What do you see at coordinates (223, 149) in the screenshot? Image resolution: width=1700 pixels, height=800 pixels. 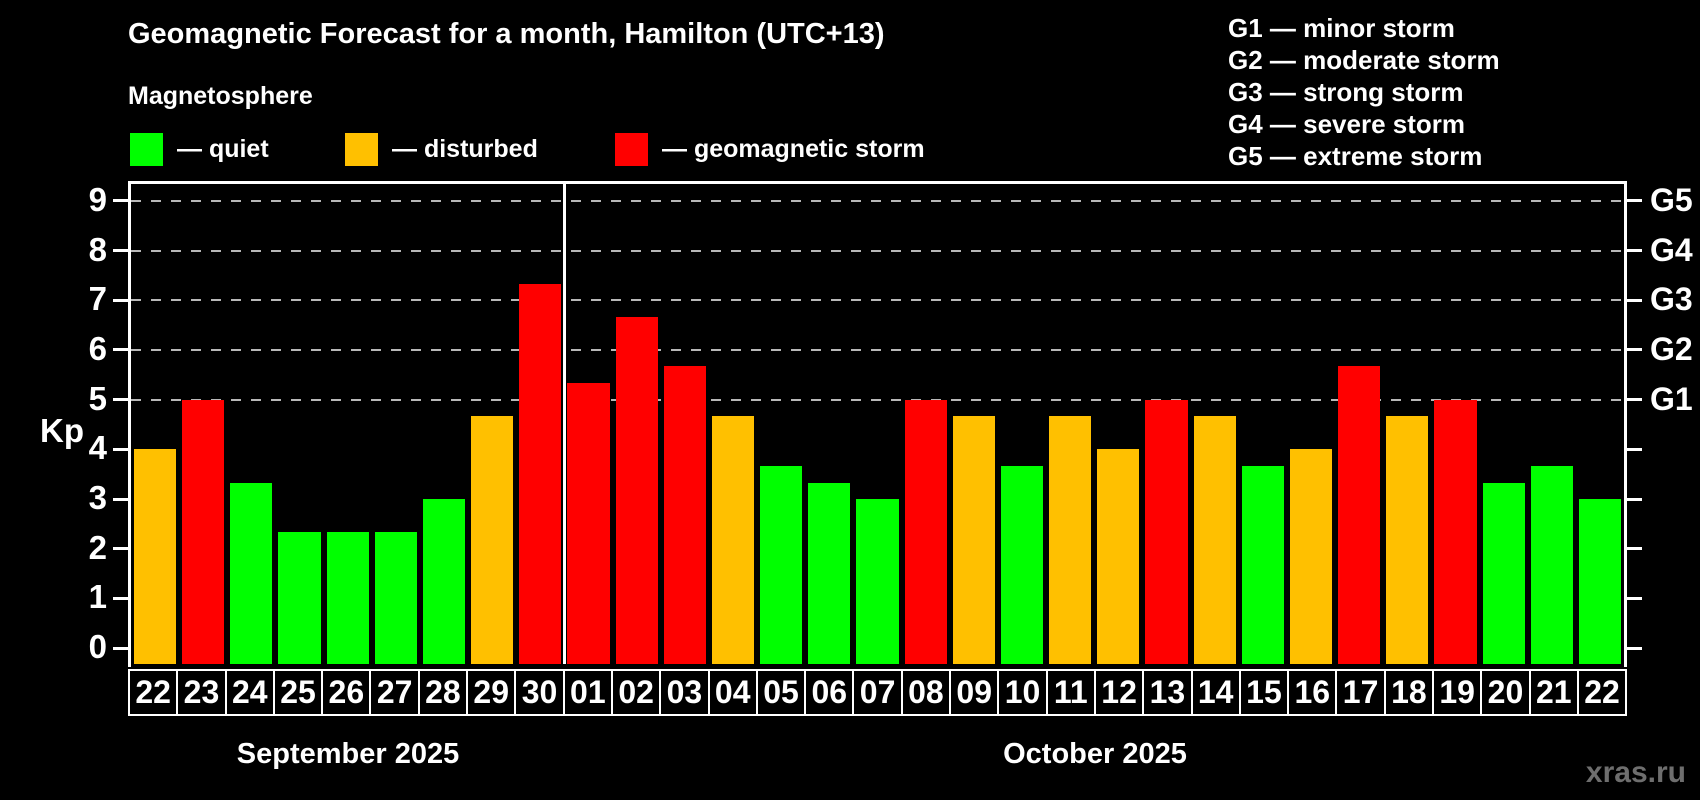 I see `legend-label-quiet: — quiet` at bounding box center [223, 149].